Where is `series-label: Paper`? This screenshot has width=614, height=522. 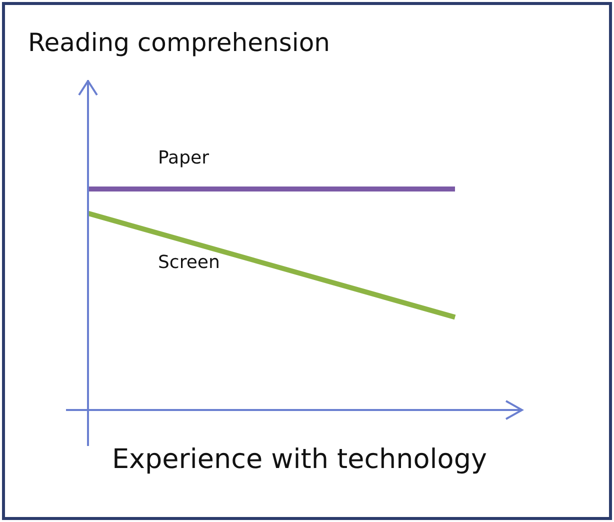
series-label: Paper is located at coordinates (184, 158).